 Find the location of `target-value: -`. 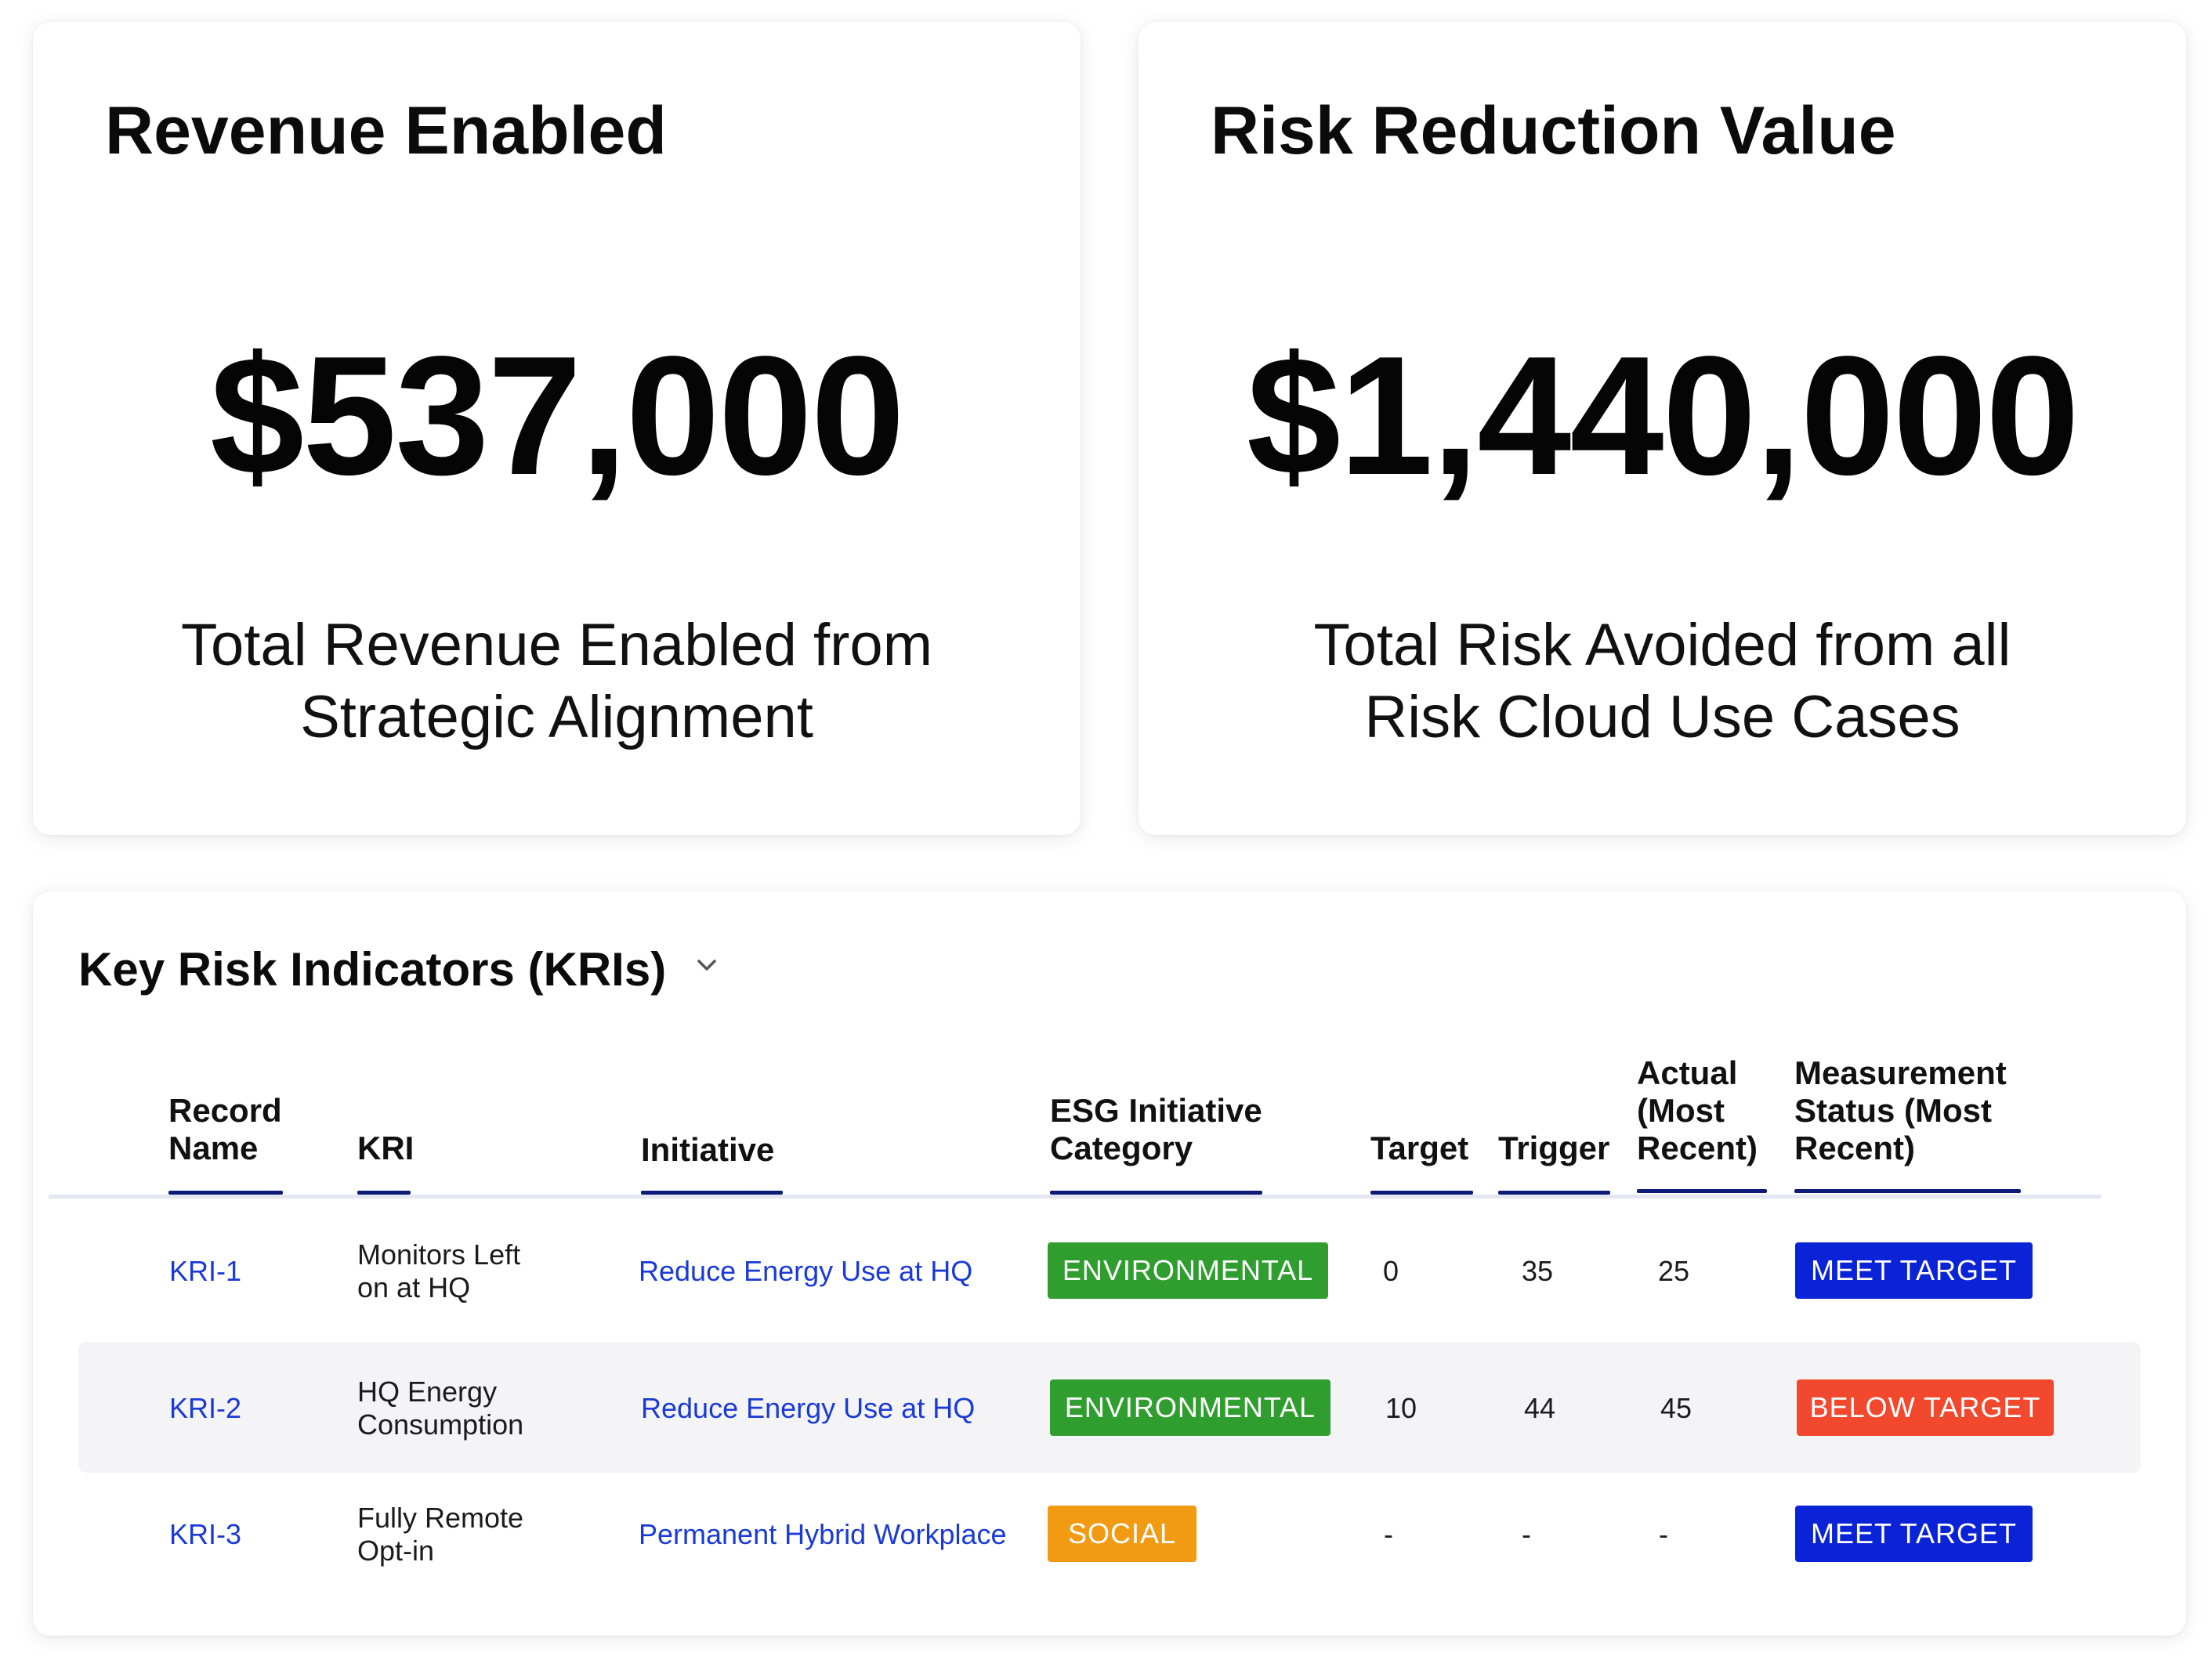

target-value: - is located at coordinates (1388, 1534).